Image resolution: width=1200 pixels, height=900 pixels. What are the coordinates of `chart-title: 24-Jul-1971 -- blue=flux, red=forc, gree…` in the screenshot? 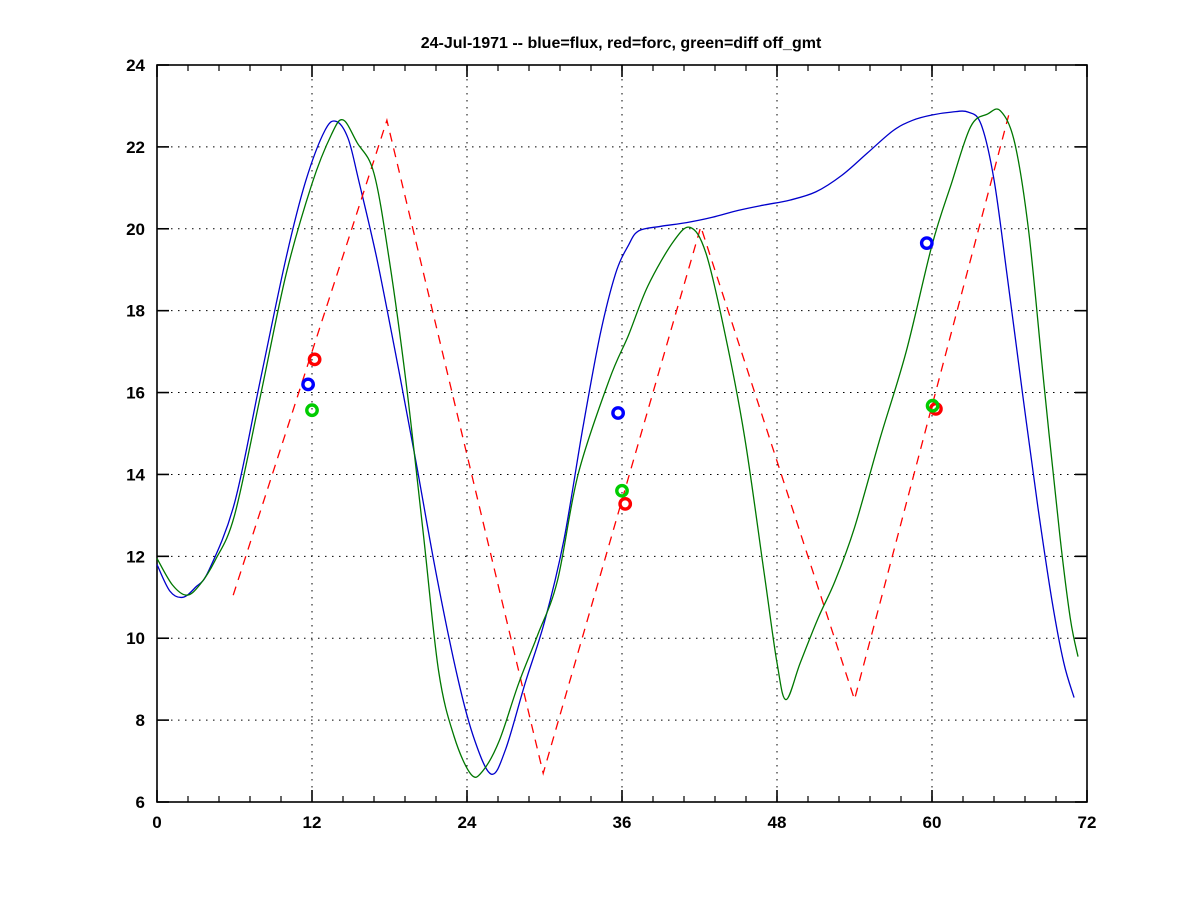 It's located at (621, 43).